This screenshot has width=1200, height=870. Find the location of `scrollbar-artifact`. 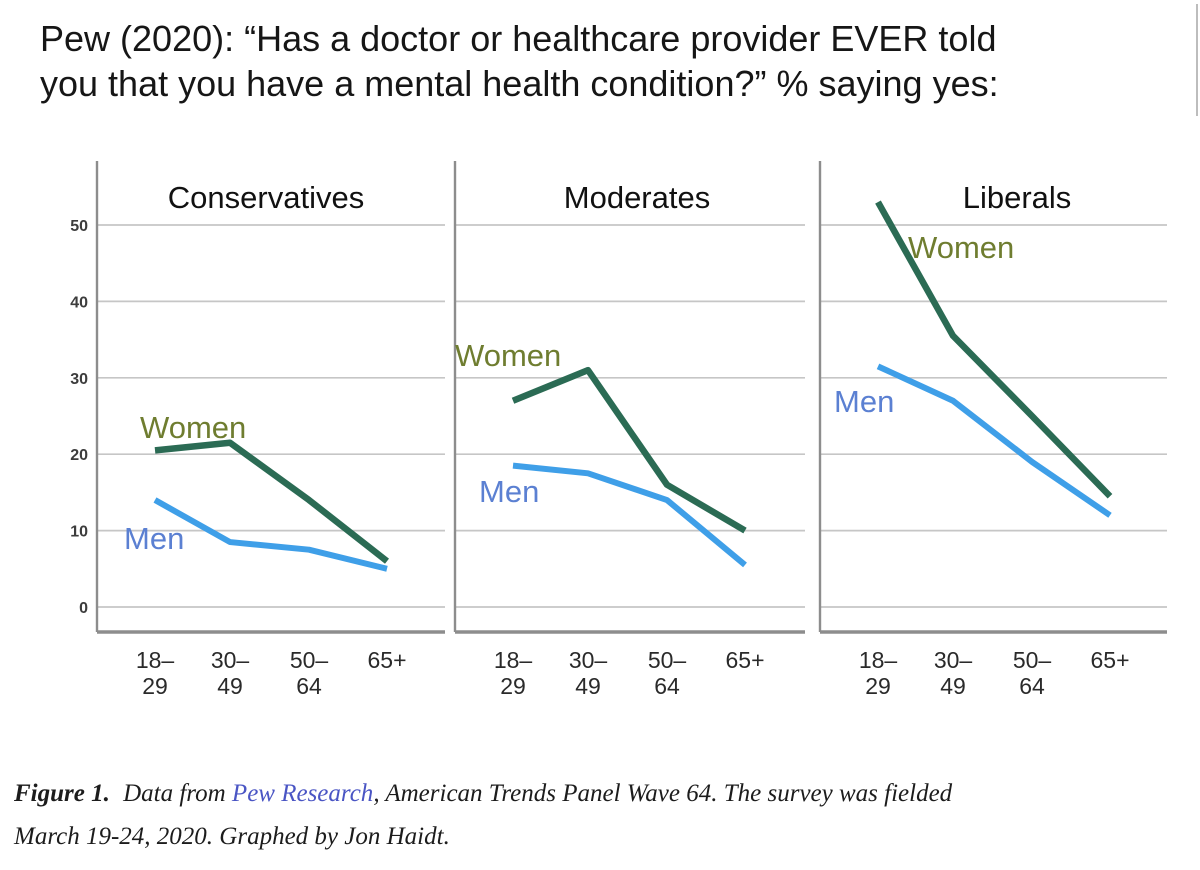

scrollbar-artifact is located at coordinates (1197, 60).